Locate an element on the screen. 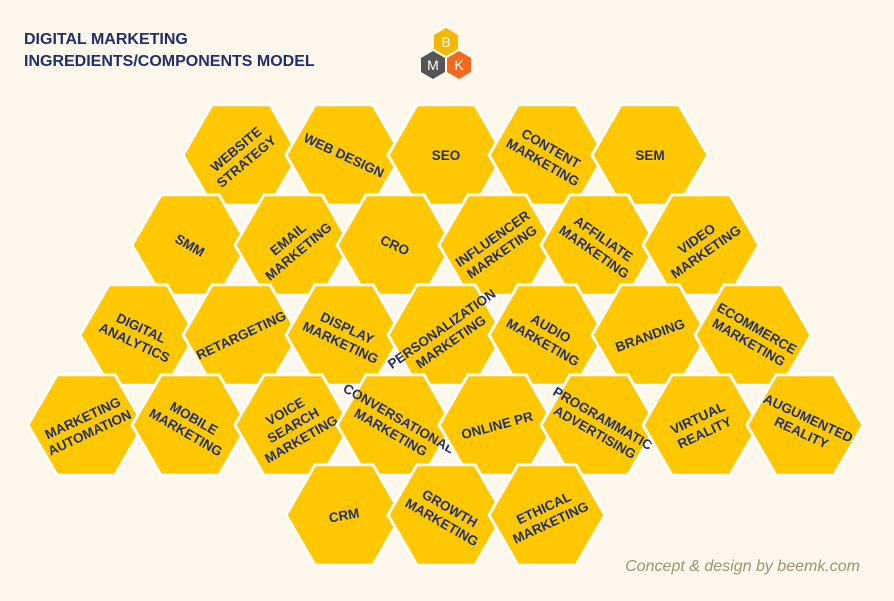 The width and height of the screenshot is (894, 601). logo-hex-top is located at coordinates (446, 42).